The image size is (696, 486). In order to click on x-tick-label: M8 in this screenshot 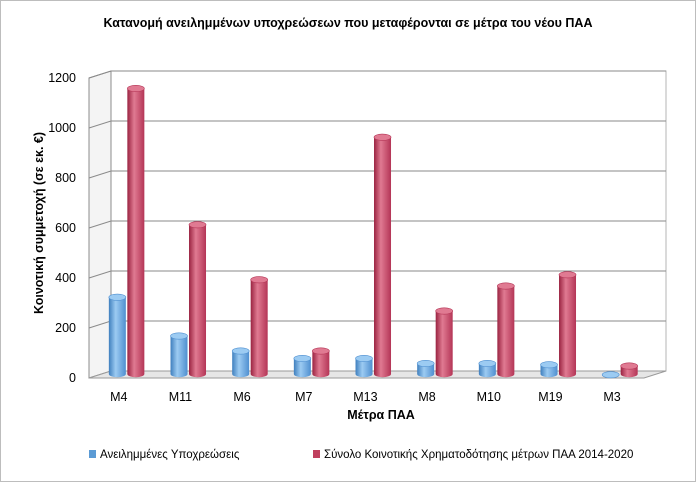, I will do `click(426, 397)`.